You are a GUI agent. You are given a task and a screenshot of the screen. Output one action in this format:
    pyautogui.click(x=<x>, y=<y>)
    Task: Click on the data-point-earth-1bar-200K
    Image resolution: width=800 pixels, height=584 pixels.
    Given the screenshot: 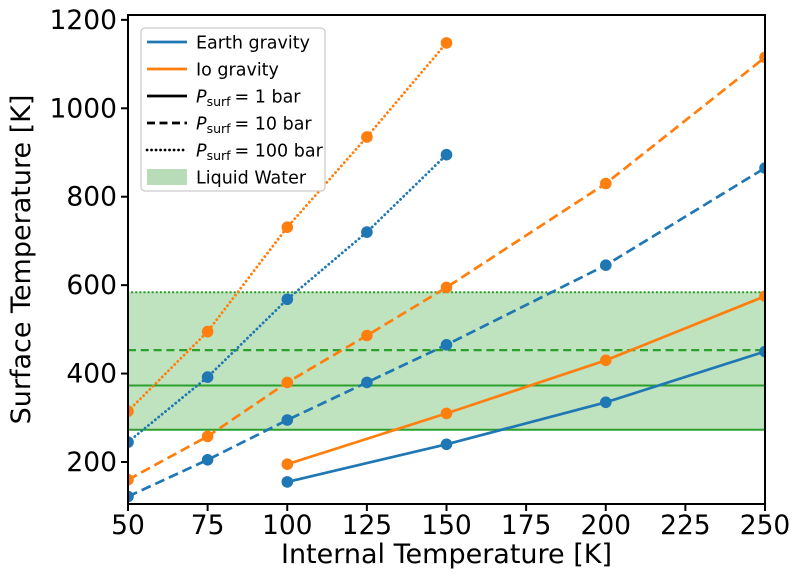 What is the action you would take?
    pyautogui.click(x=606, y=402)
    